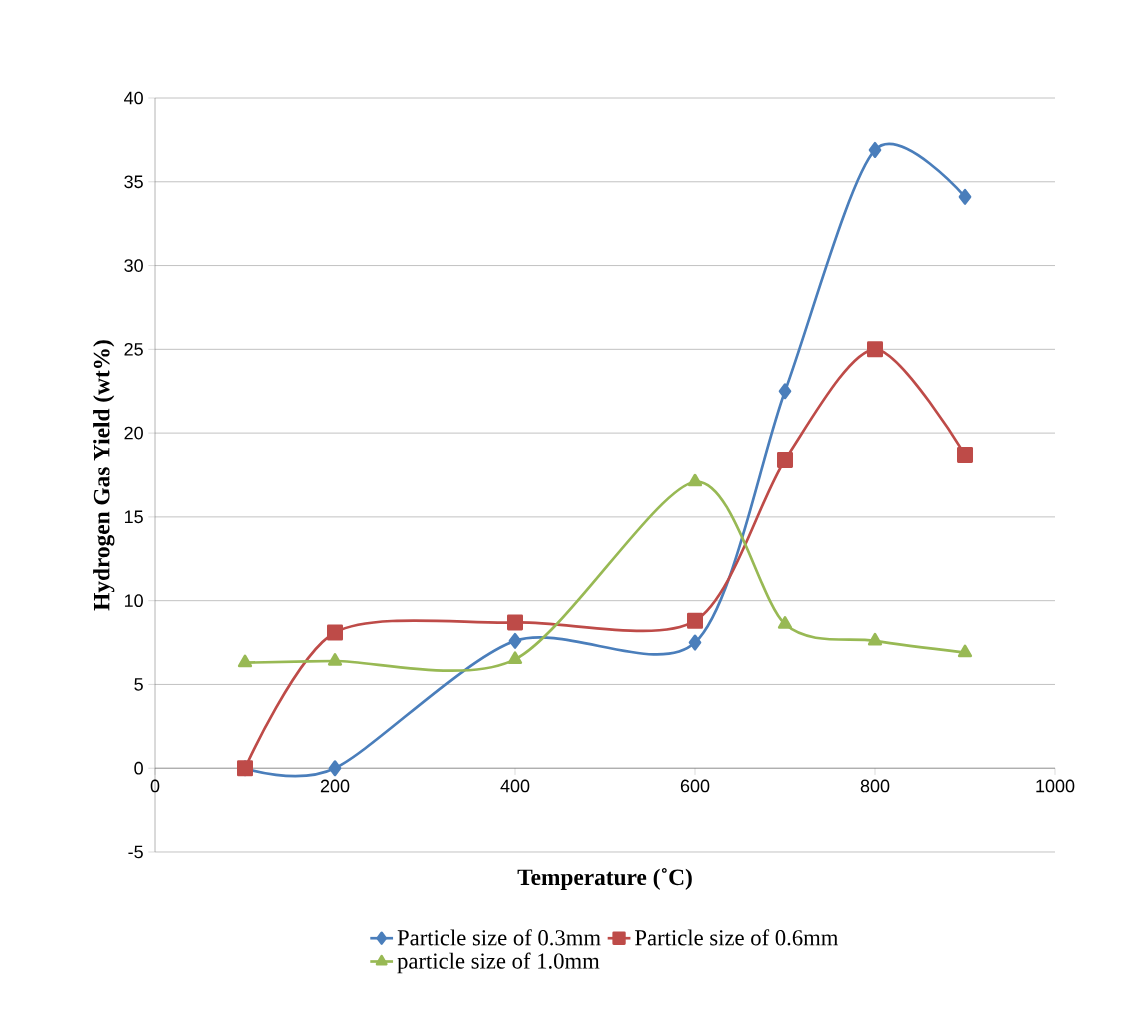 This screenshot has width=1127, height=1021. Describe the element at coordinates (737, 937) in the screenshot. I see `legend-label: Particle size of 0.6mm` at that location.